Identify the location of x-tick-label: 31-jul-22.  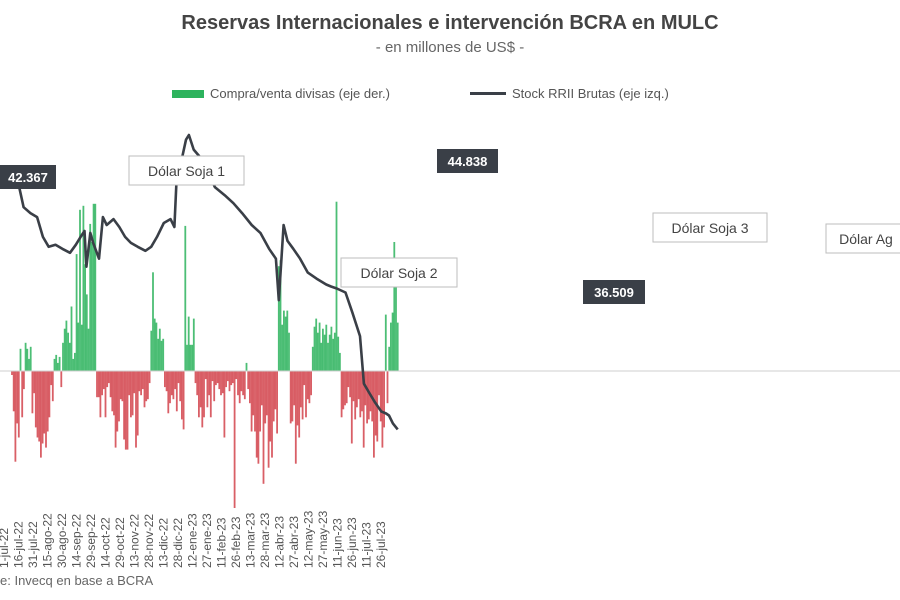
(33, 544).